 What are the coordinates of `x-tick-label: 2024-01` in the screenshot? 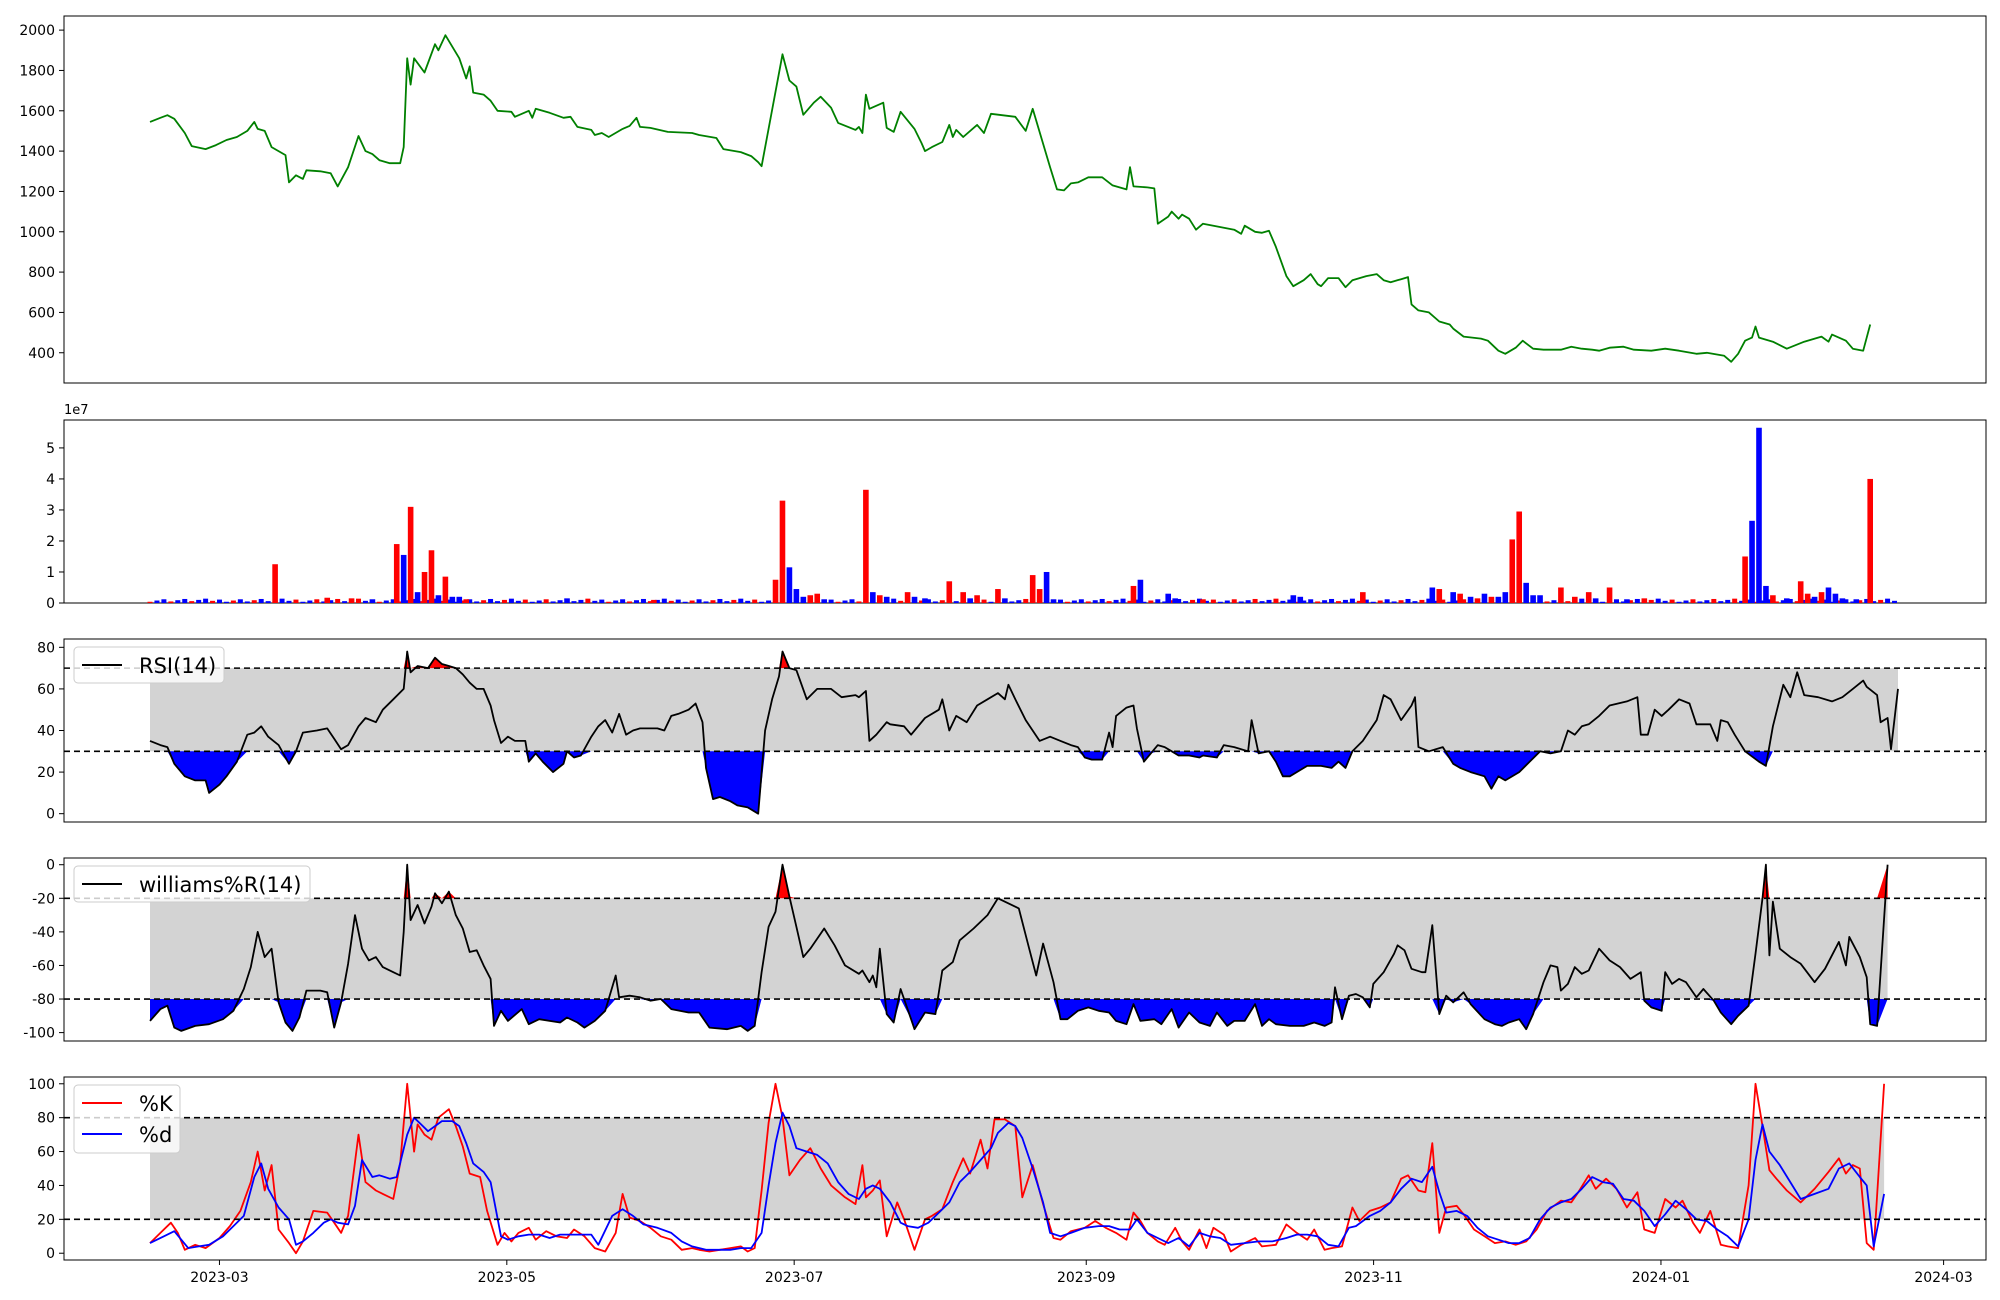 It's located at (1661, 1278).